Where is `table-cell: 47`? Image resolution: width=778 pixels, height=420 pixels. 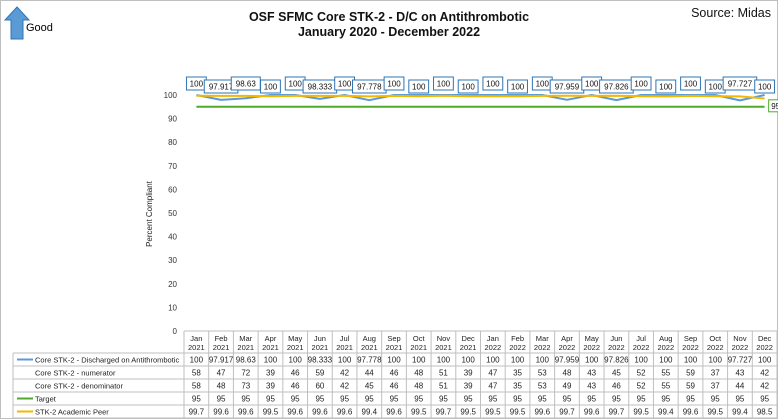 table-cell: 47 is located at coordinates (221, 373).